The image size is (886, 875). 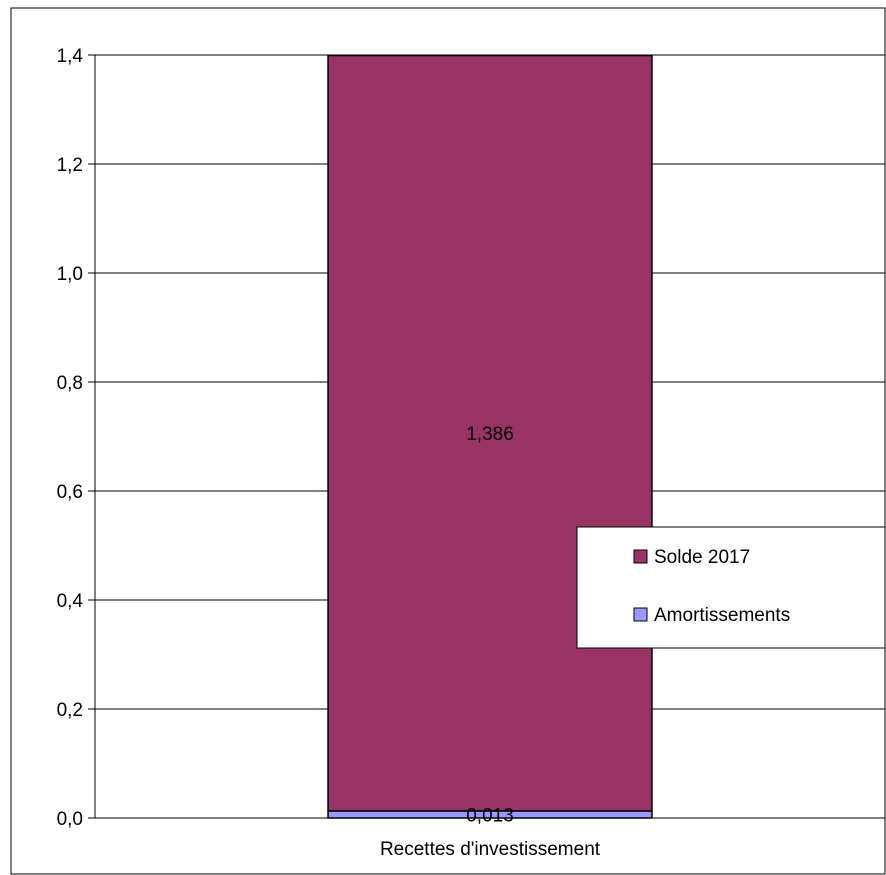 I want to click on y-tick-label: 0,8, so click(x=70, y=383).